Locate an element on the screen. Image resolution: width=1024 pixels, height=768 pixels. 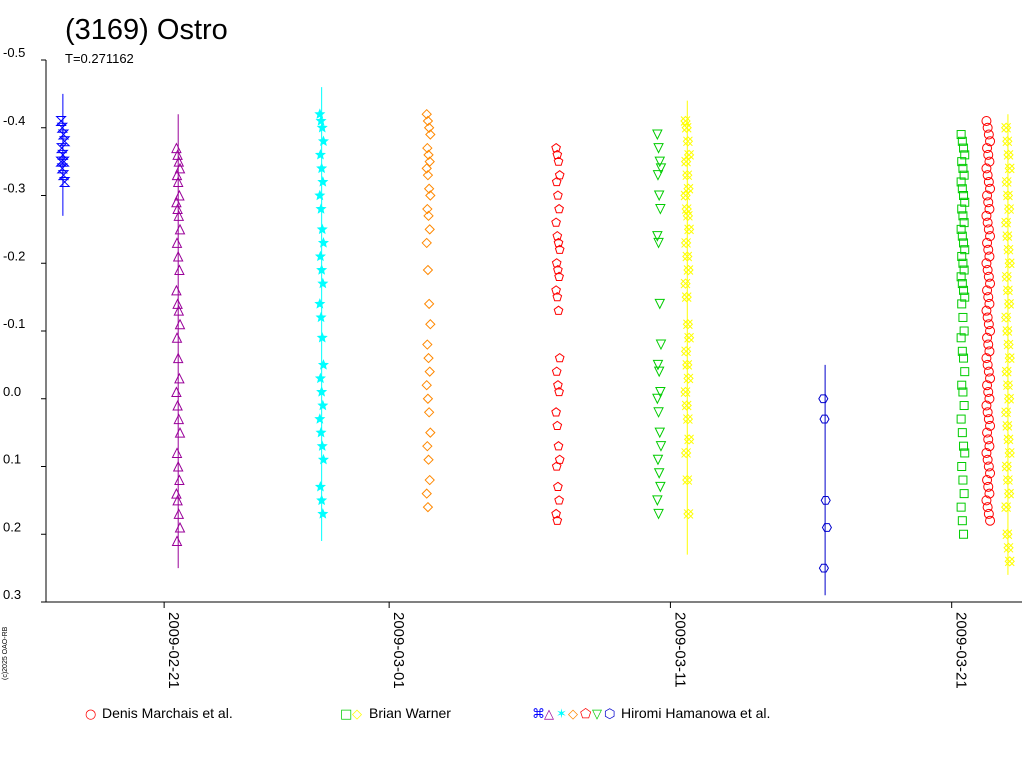
y-tick-label: -0.3 is located at coordinates (14, 188).